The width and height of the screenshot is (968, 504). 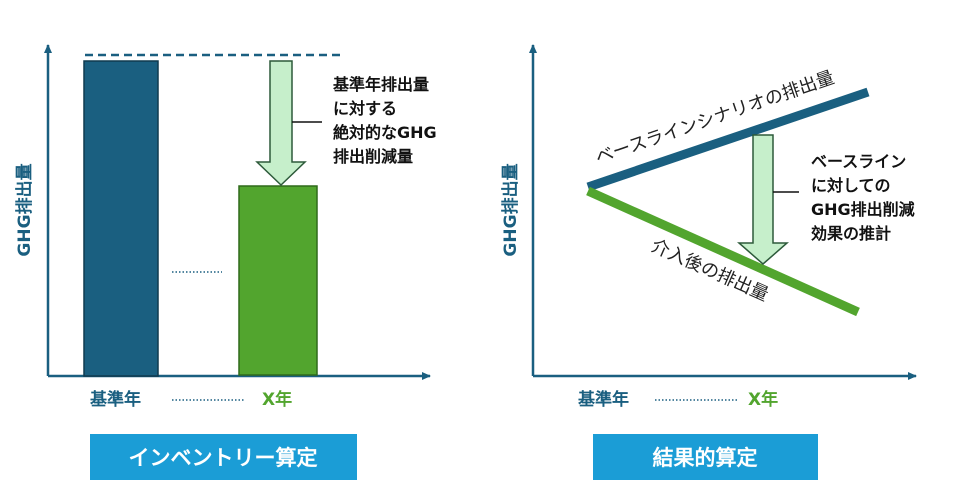 I want to click on panel-title: インベントリー算定, so click(x=223, y=458).